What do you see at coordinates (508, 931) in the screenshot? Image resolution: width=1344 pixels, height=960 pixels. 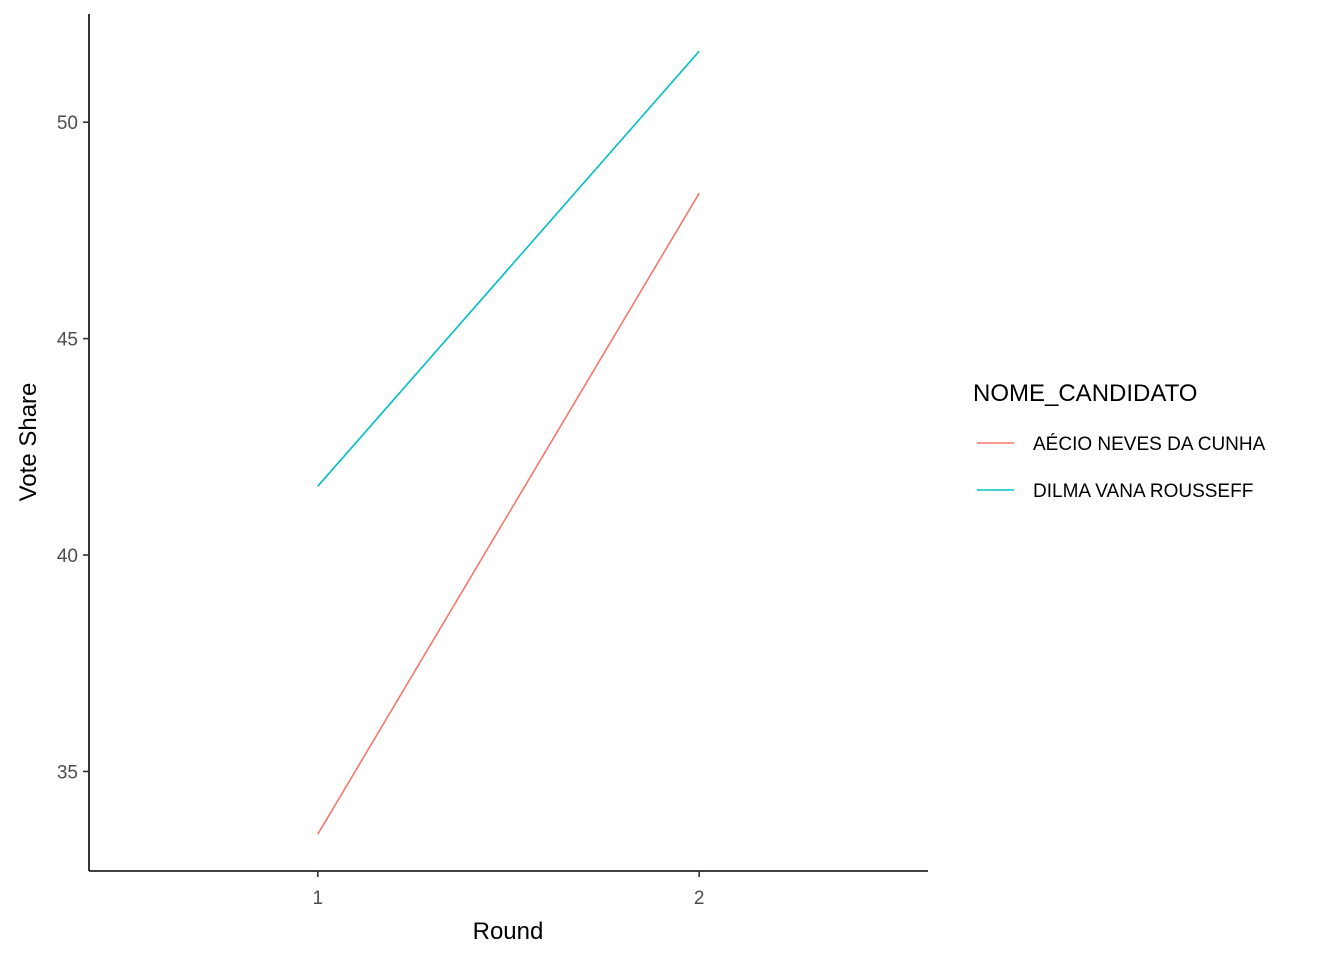 I see `x-axis-title: Round` at bounding box center [508, 931].